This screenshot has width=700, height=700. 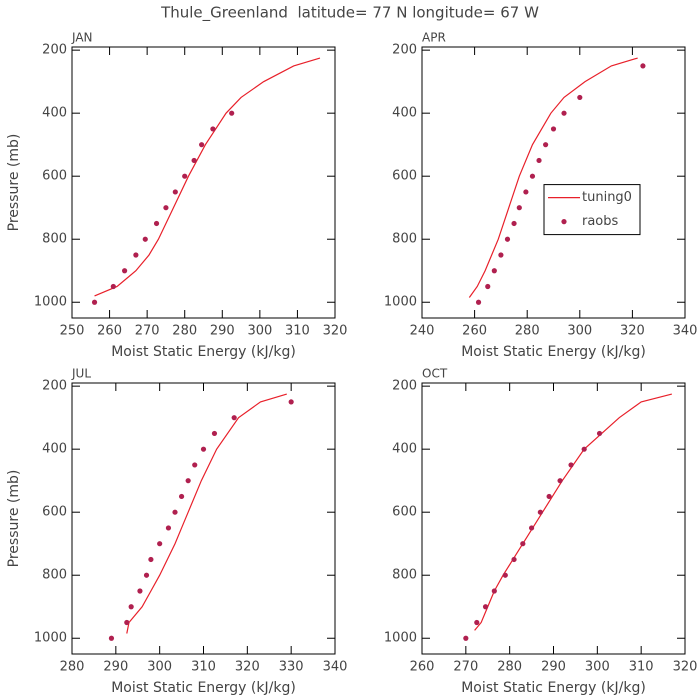 What do you see at coordinates (72, 331) in the screenshot?
I see `x-tick-label: 250` at bounding box center [72, 331].